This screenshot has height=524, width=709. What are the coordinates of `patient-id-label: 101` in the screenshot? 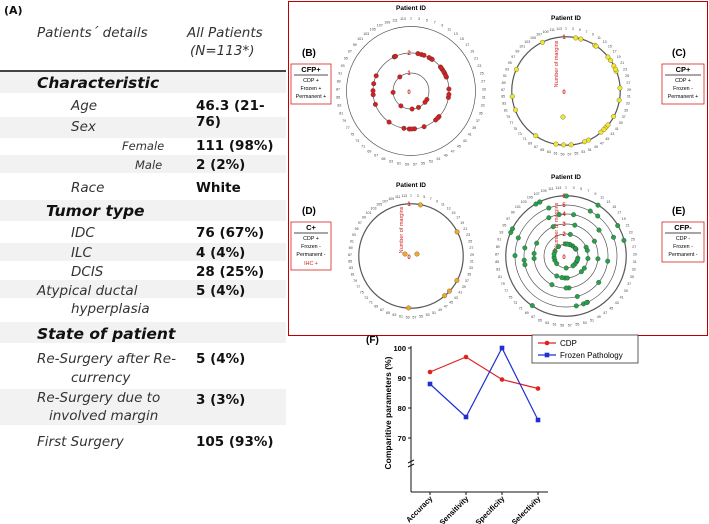 It's located at (369, 213).